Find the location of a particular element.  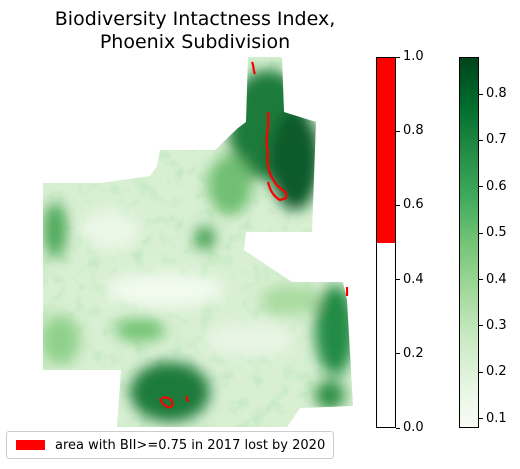

bii-colorbar-tick-label: 0.3 is located at coordinates (496, 325).